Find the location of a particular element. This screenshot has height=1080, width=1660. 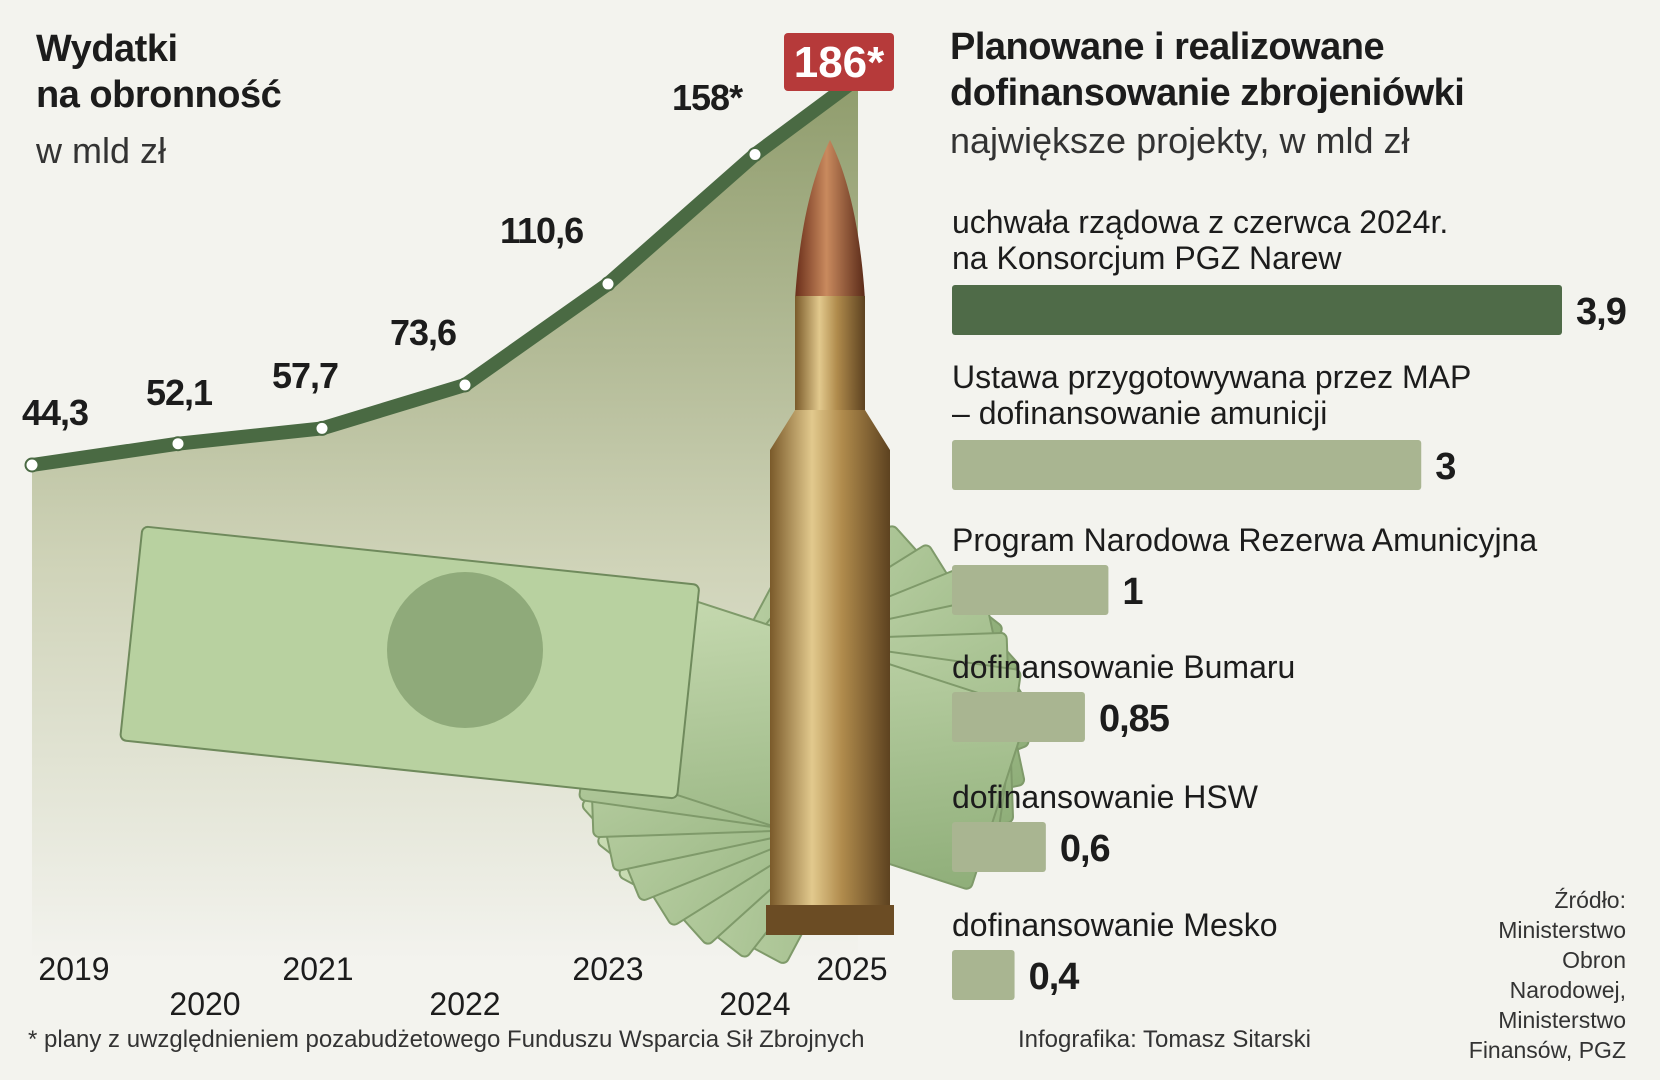

bar-category-label: uchwała rządowa z czerwca 2024r. is located at coordinates (1200, 222).